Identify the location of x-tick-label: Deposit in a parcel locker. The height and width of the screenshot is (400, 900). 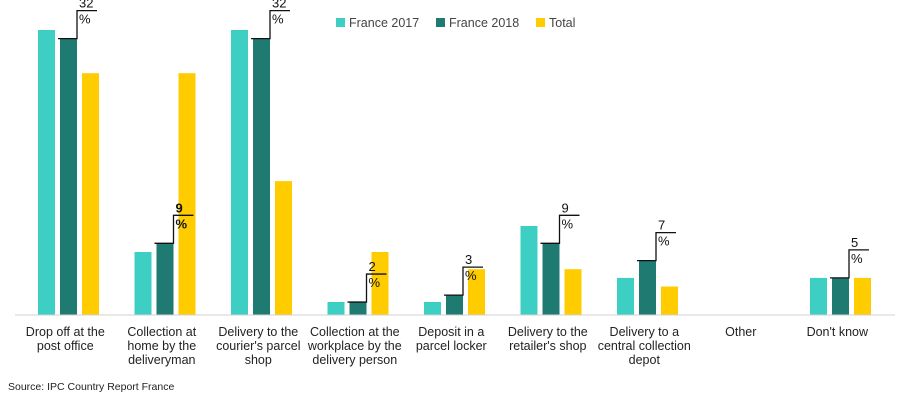
(451, 339).